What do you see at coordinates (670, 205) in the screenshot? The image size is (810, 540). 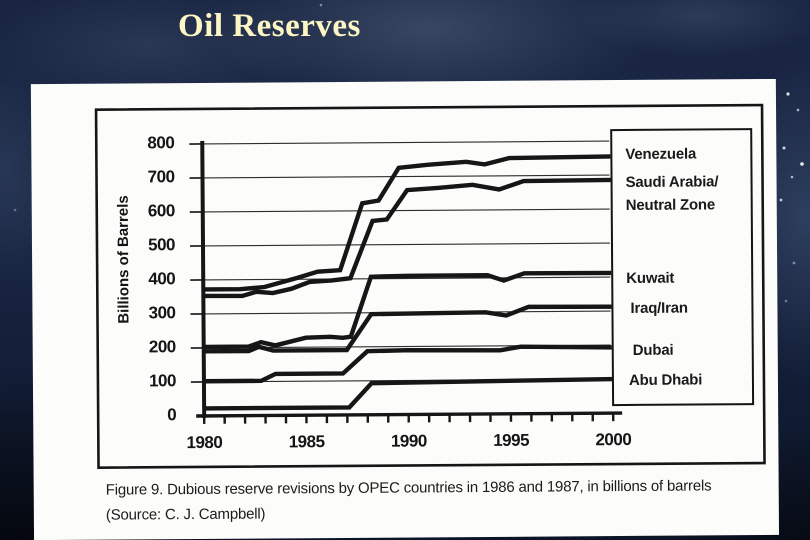 I see `legend-label-neutral-zone: Neutral Zone` at bounding box center [670, 205].